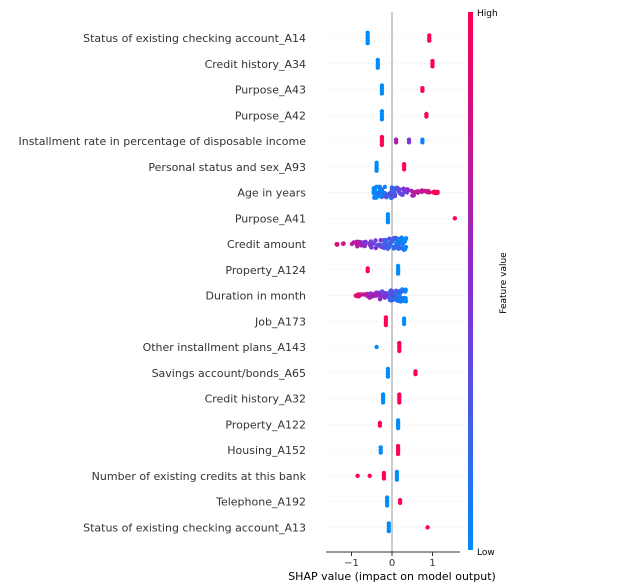 Image resolution: width=633 pixels, height=586 pixels. Describe the element at coordinates (194, 38) in the screenshot. I see `feature-label: Status of existing checking account_A14` at that location.